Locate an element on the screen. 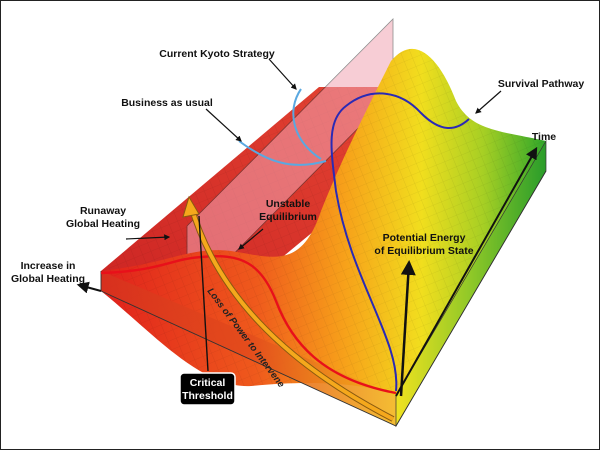  unstable-pointer is located at coordinates (251, 239).